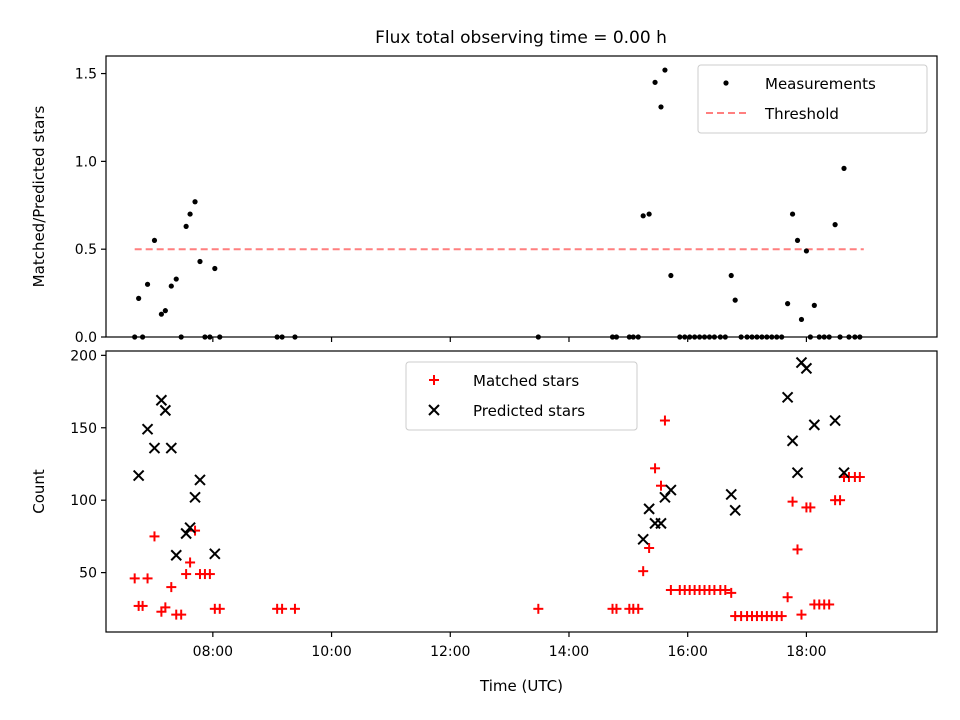 The image size is (960, 720). I want to click on top-x-ticks, so click(510, 339).